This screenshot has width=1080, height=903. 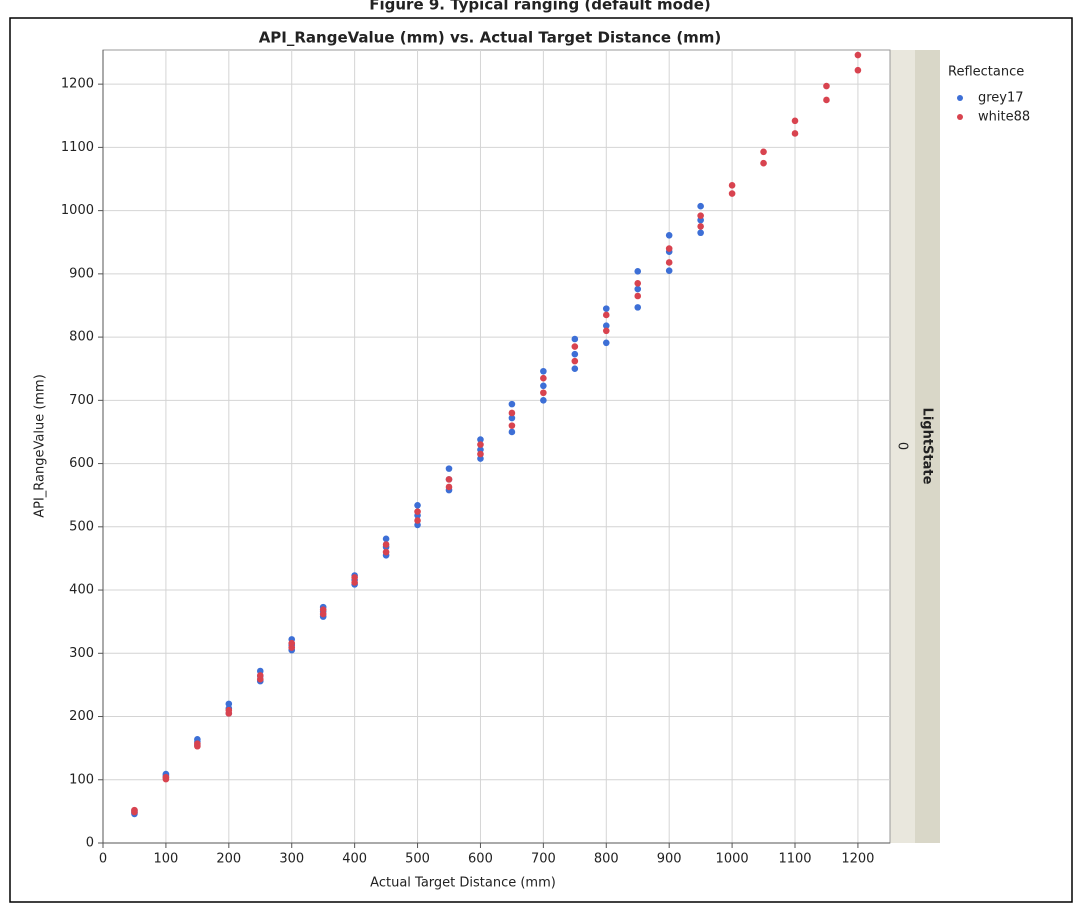 I want to click on y-tick-label: 500, so click(x=81, y=526).